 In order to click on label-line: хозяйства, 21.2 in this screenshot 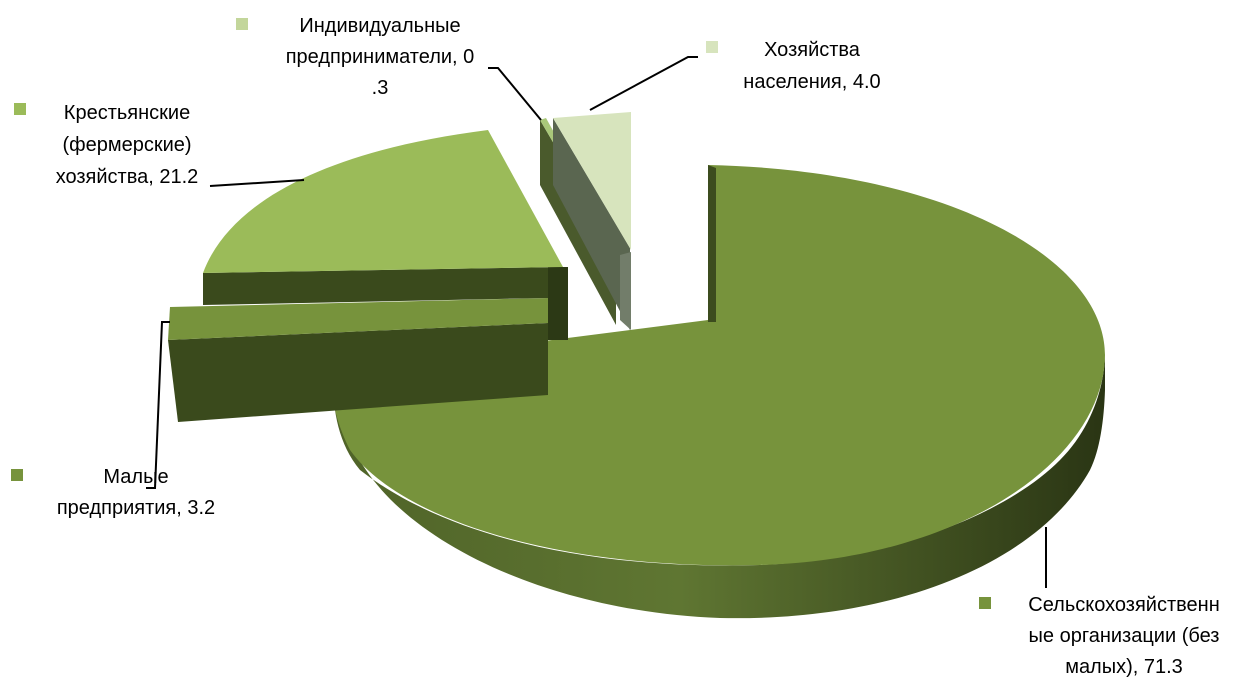, I will do `click(127, 177)`.